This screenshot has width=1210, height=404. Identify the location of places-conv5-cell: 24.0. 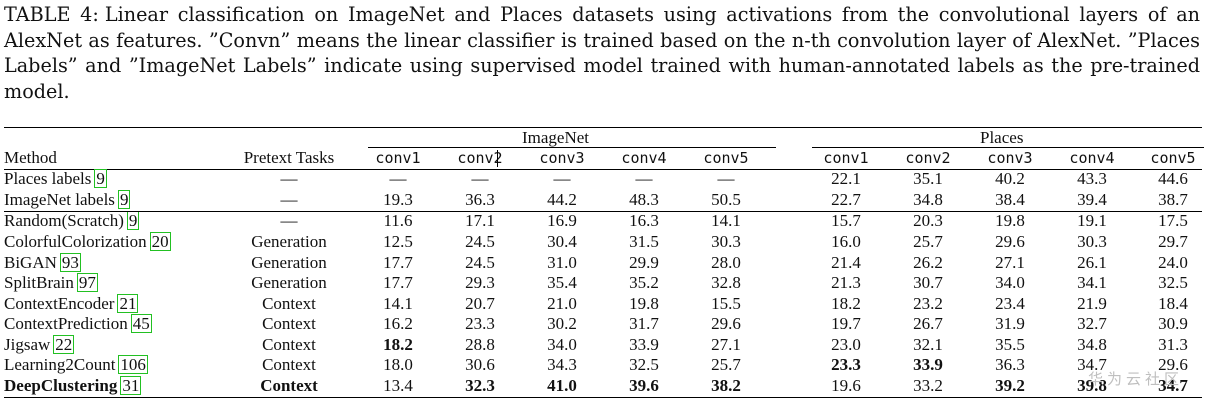
(1173, 262).